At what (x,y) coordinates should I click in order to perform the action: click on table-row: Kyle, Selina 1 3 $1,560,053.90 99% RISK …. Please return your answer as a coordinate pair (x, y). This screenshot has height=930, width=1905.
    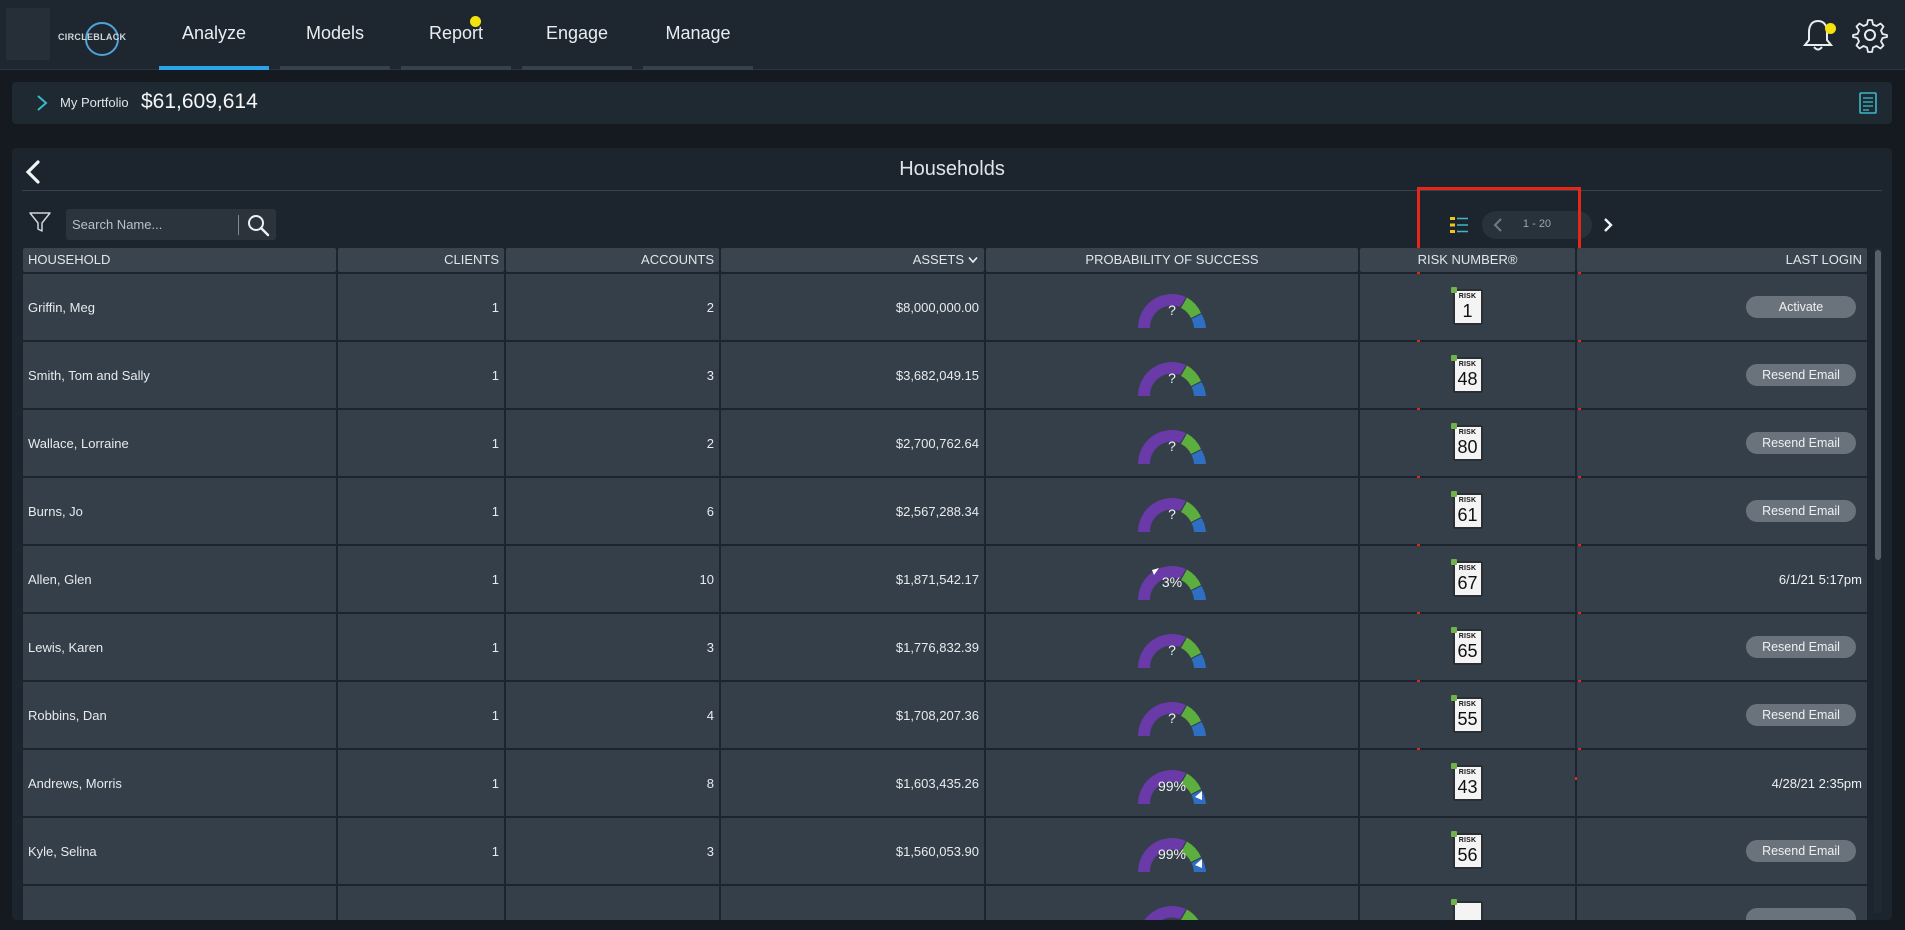
    Looking at the image, I should click on (951, 851).